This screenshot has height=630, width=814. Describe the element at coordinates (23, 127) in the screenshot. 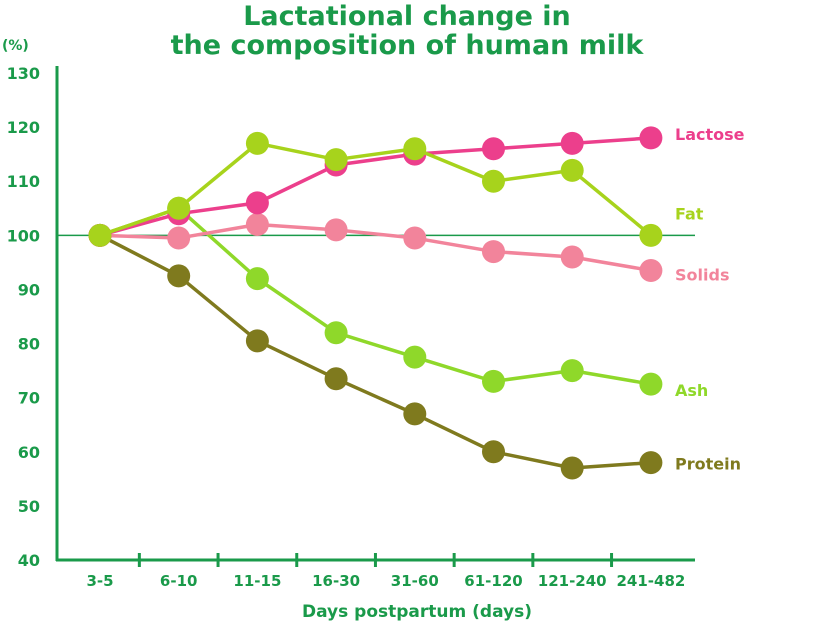

I see `y-tick-label: 120` at that location.